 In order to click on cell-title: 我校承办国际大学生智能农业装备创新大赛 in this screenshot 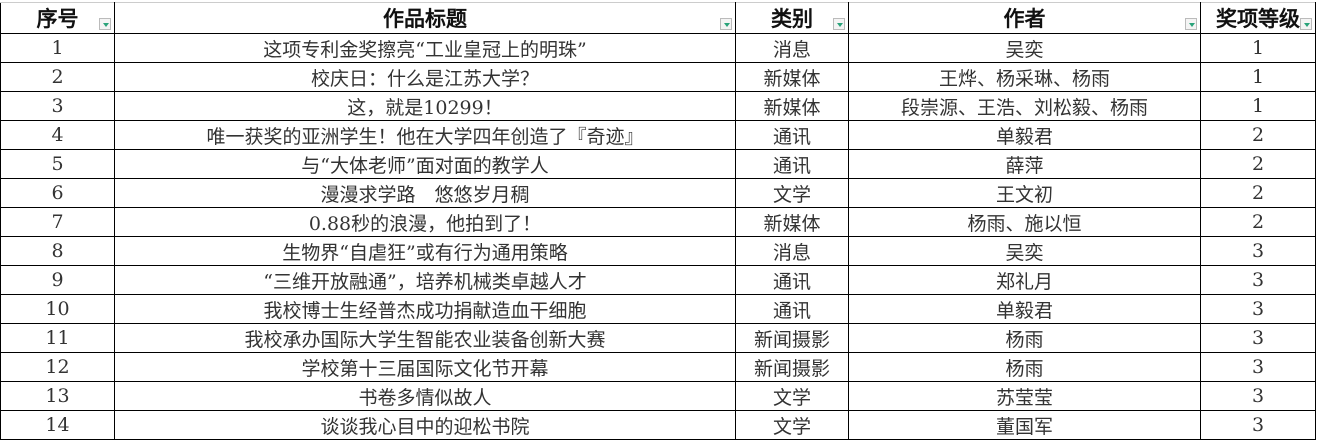, I will do `click(425, 338)`.